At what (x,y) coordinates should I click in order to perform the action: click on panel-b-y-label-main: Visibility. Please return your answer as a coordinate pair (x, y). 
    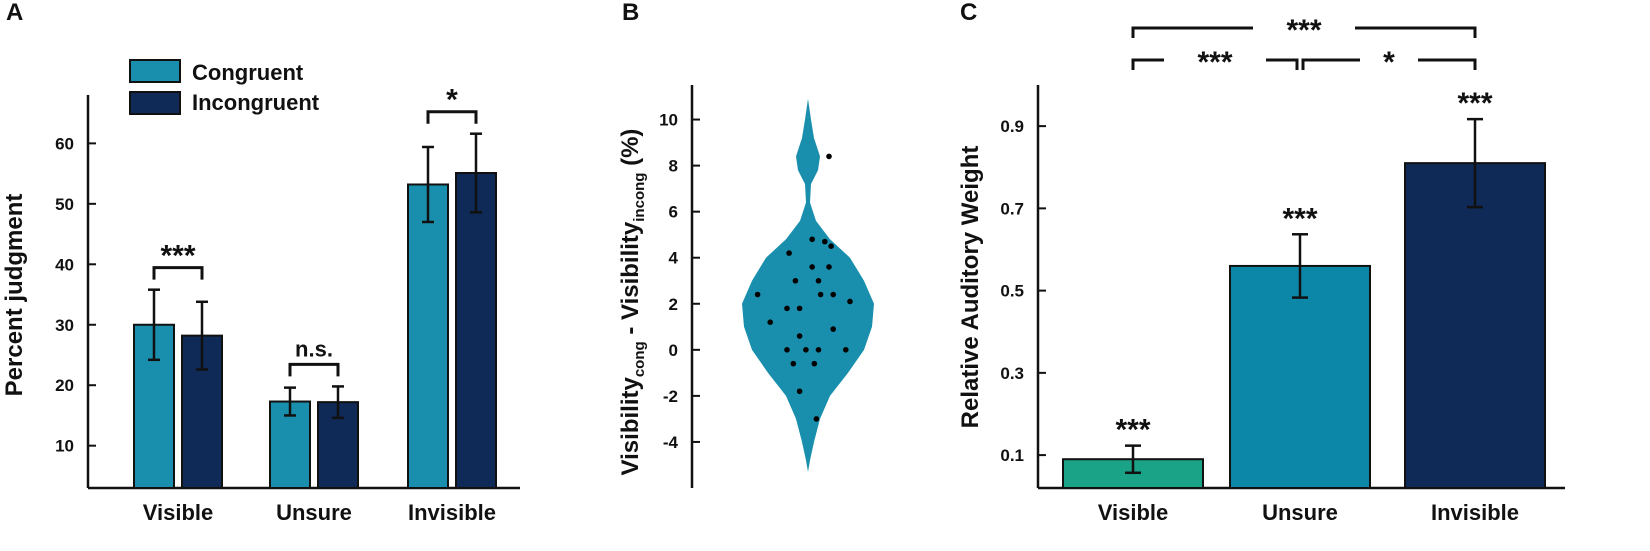
    Looking at the image, I should click on (630, 426).